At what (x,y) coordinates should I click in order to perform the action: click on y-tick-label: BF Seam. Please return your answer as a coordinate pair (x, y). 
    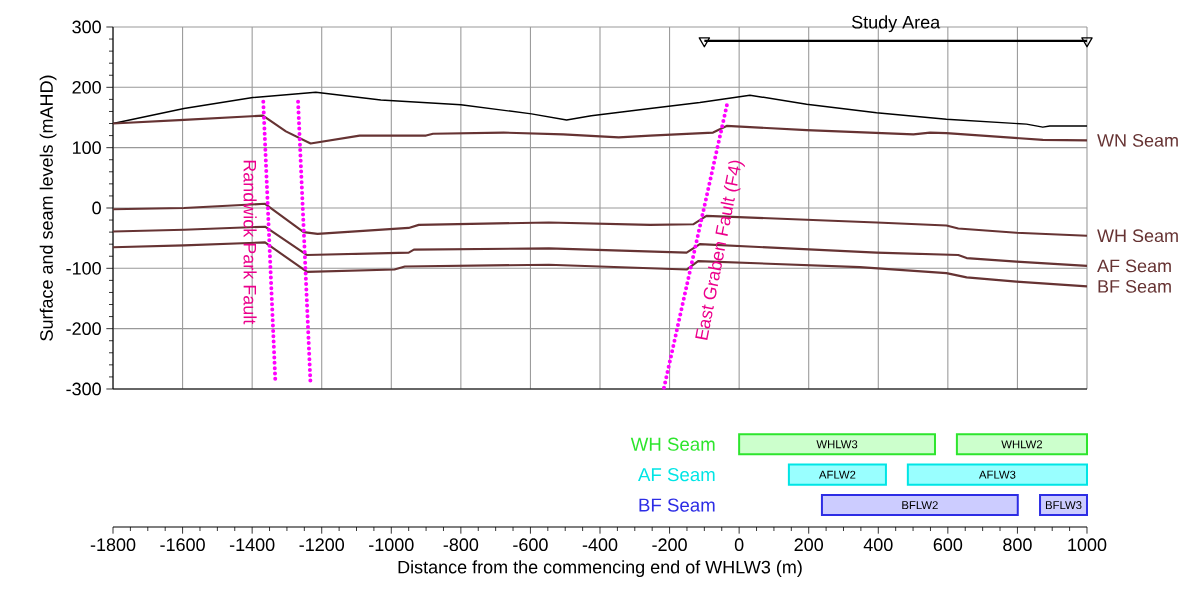
    Looking at the image, I should click on (677, 505).